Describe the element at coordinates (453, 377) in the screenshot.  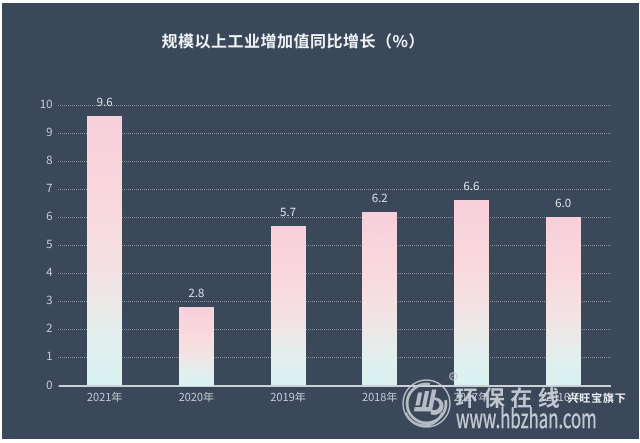
I see `svg-text: R` at that location.